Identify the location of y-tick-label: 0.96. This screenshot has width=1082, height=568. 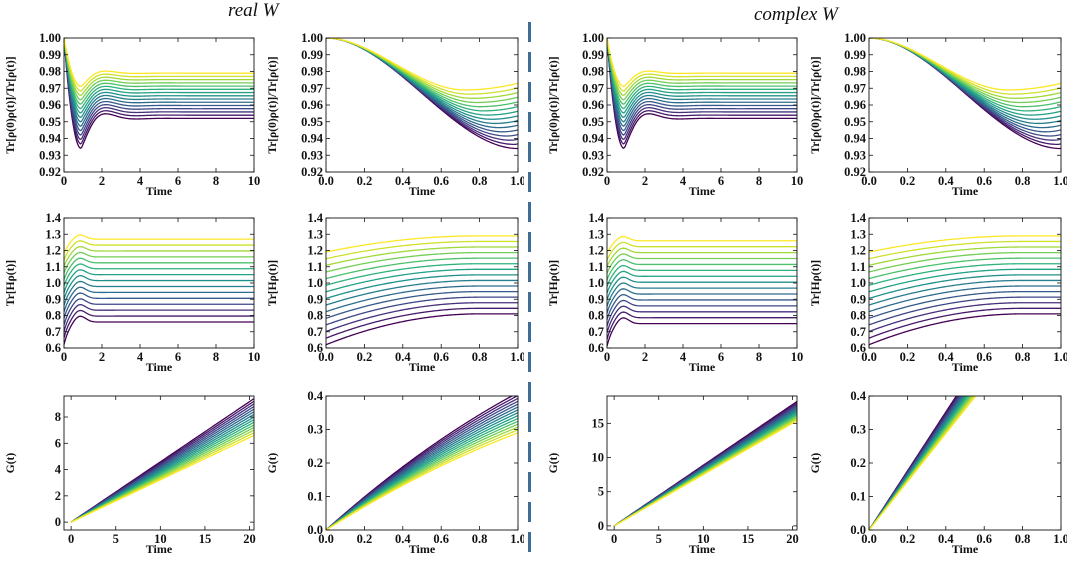
(593, 105).